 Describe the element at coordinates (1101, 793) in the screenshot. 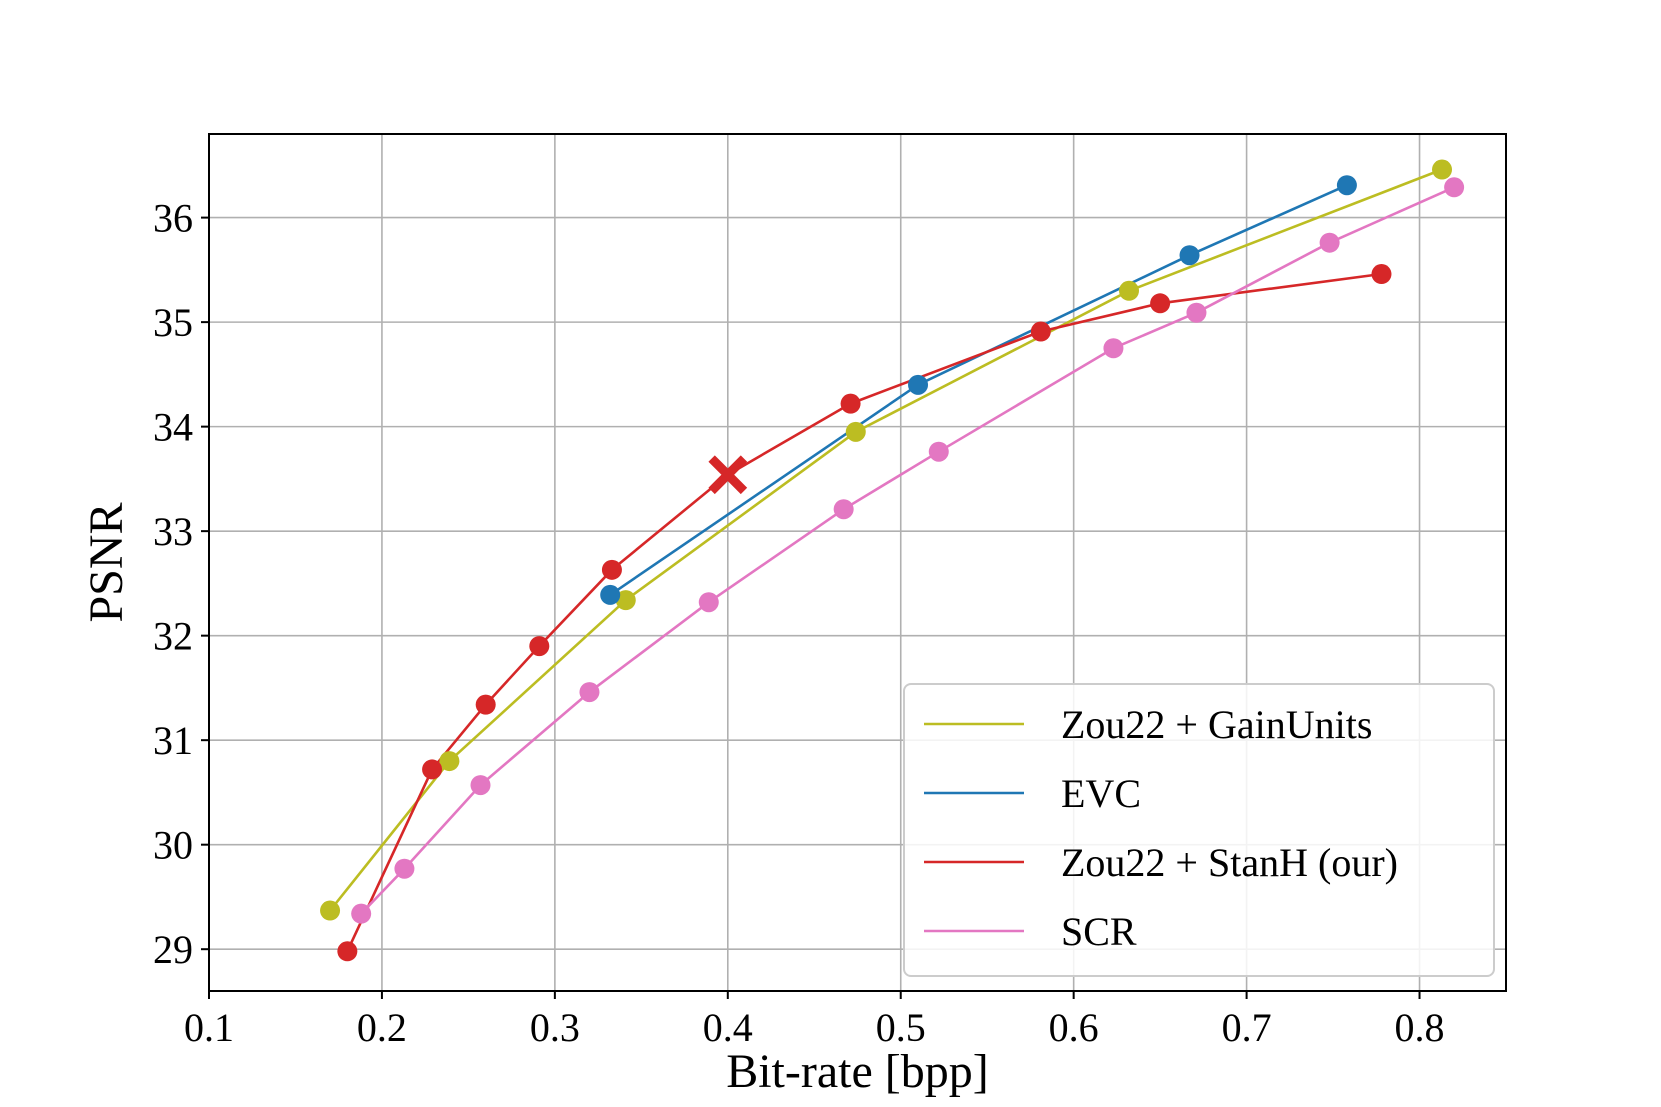

I see `legend-label-evc: EVC` at that location.